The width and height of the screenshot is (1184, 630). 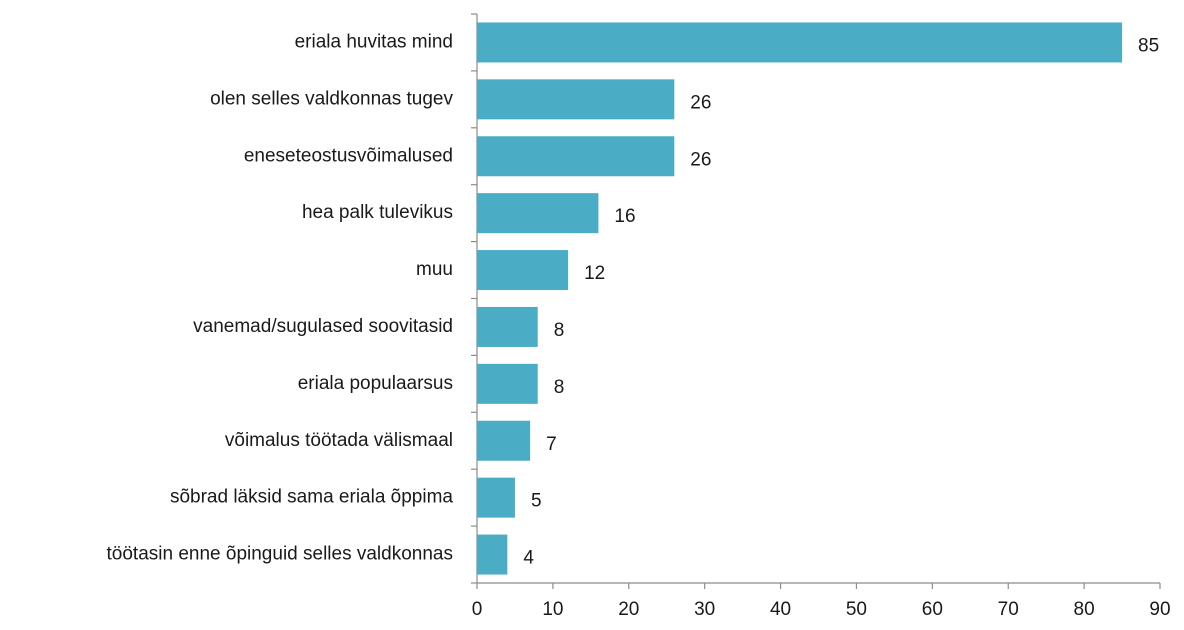 What do you see at coordinates (311, 497) in the screenshot?
I see `y-tick-label: sõbrad läksid sama eriala õppima` at bounding box center [311, 497].